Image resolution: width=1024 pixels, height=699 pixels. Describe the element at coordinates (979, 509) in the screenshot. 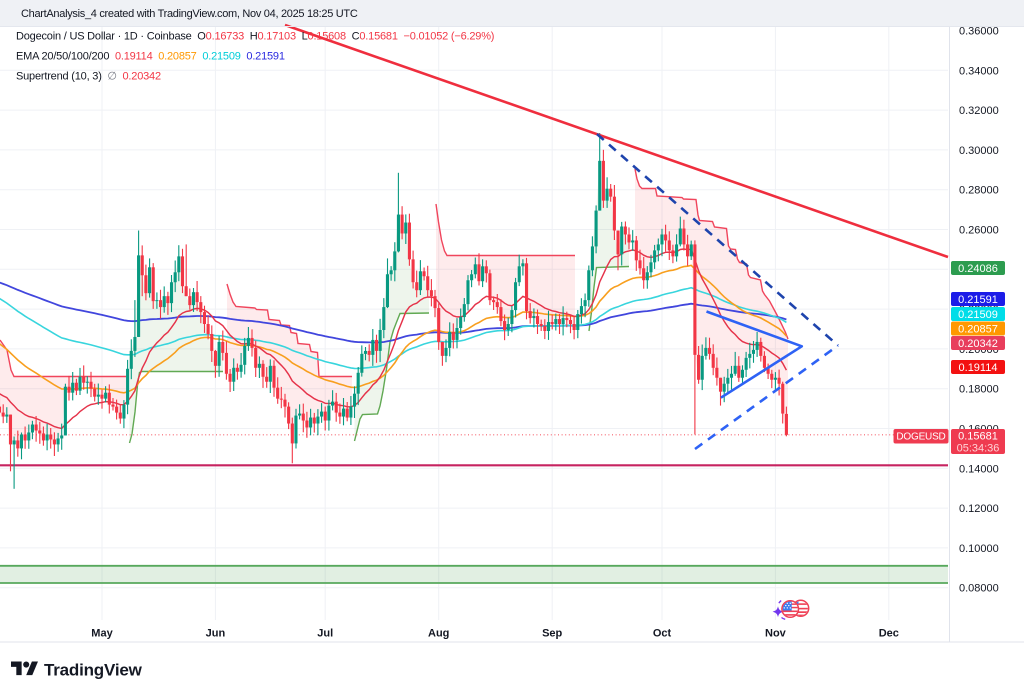

I see `svg-text: 0.12000` at that location.